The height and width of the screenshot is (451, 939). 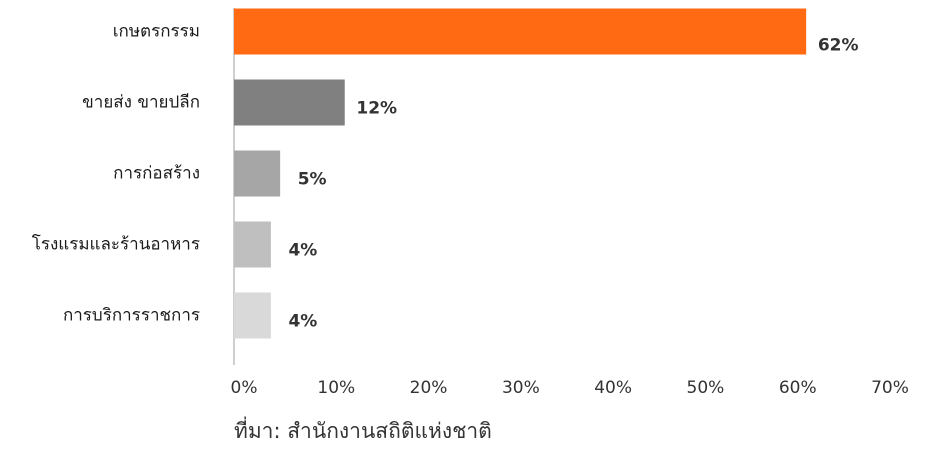 What do you see at coordinates (336, 388) in the screenshot?
I see `x-tick-label: 10%` at bounding box center [336, 388].